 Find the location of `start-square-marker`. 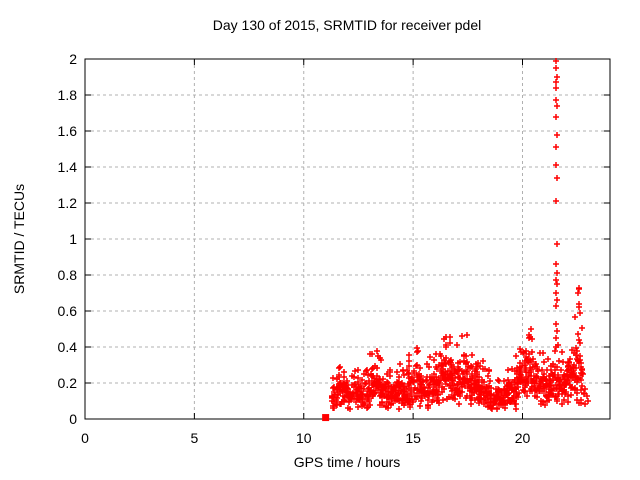

start-square-marker is located at coordinates (326, 418).